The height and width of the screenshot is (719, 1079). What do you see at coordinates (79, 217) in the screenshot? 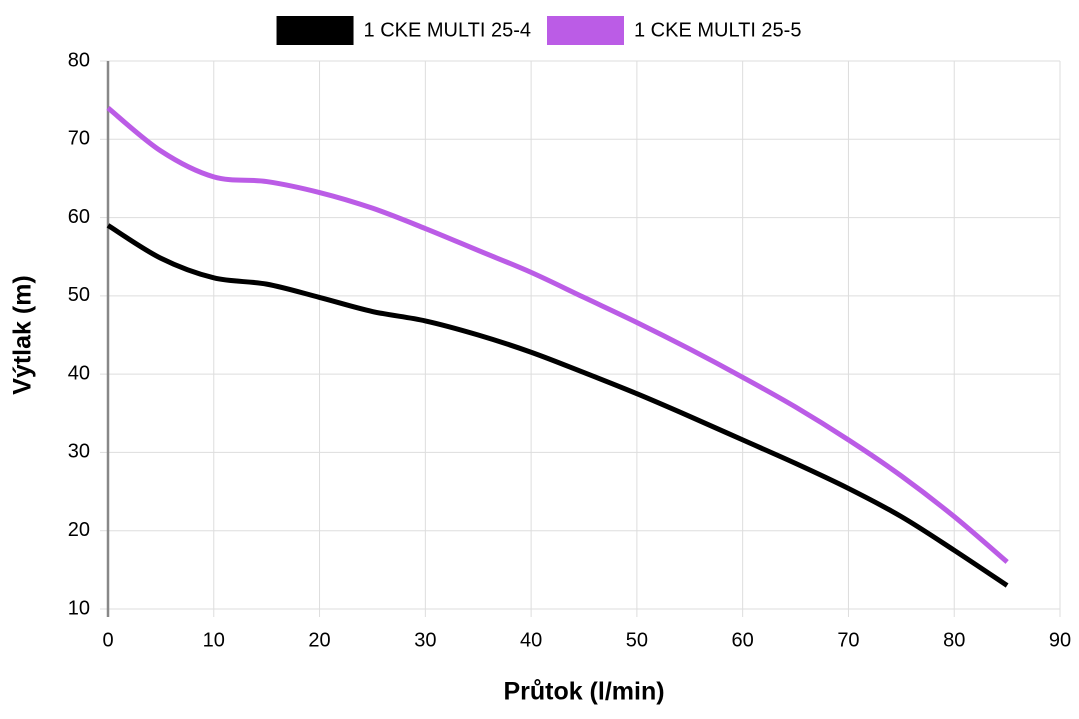
I see `y-tick-label: 60` at bounding box center [79, 217].